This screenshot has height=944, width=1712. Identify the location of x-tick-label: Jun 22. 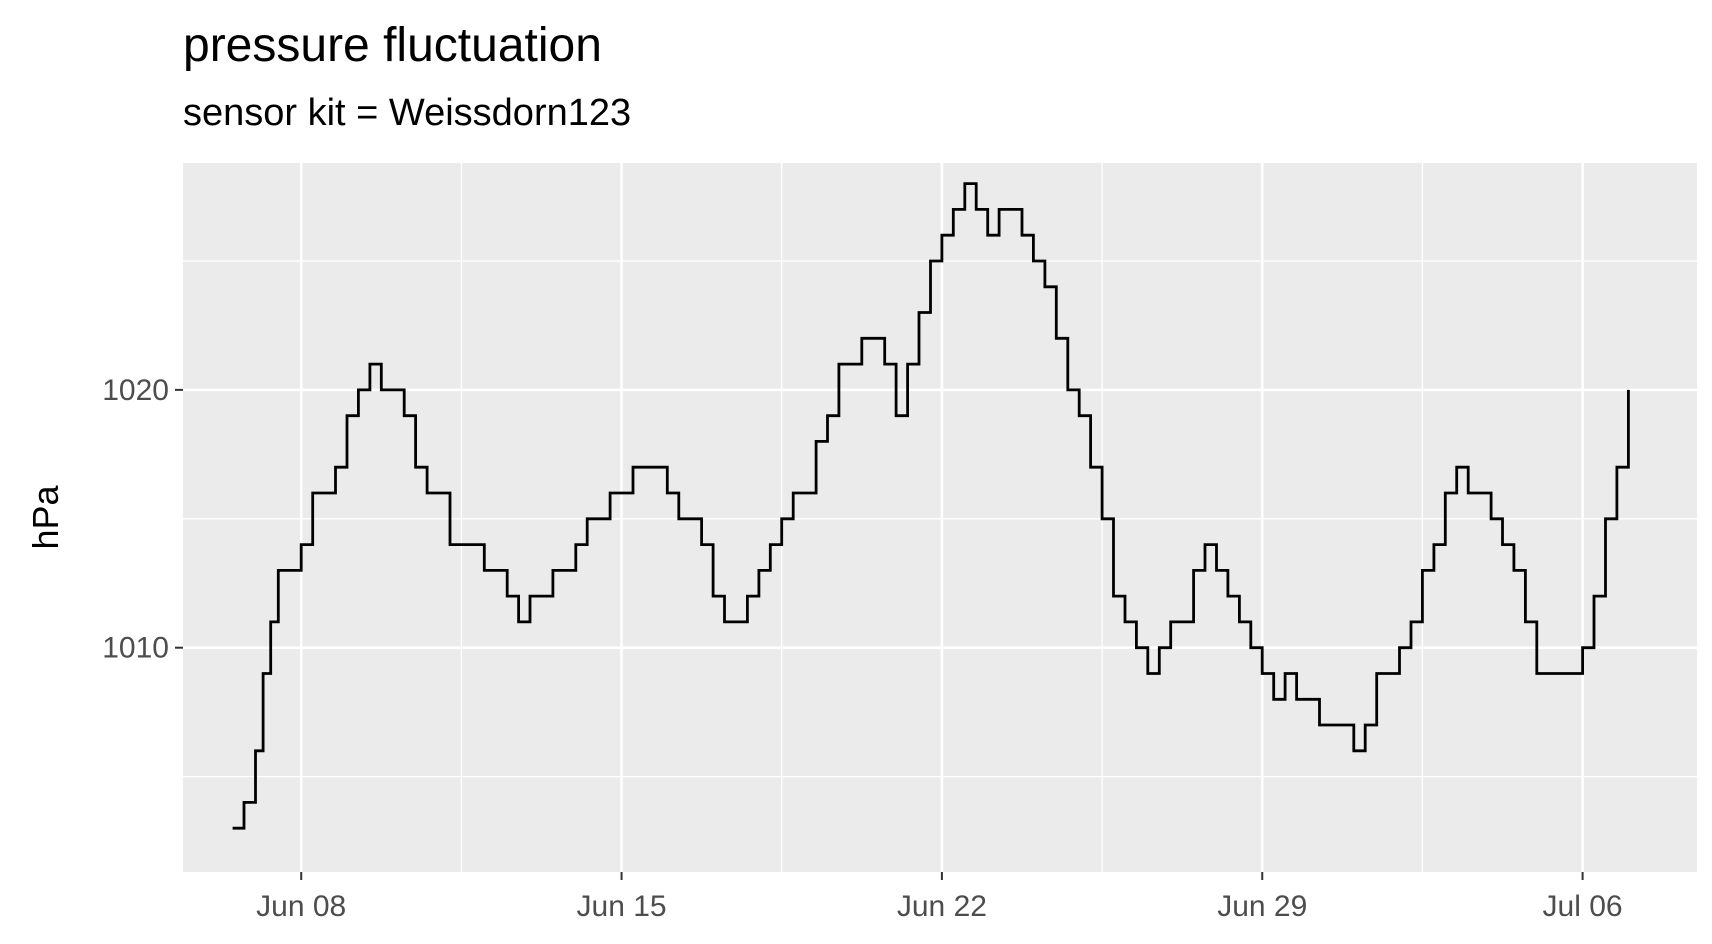
(942, 906).